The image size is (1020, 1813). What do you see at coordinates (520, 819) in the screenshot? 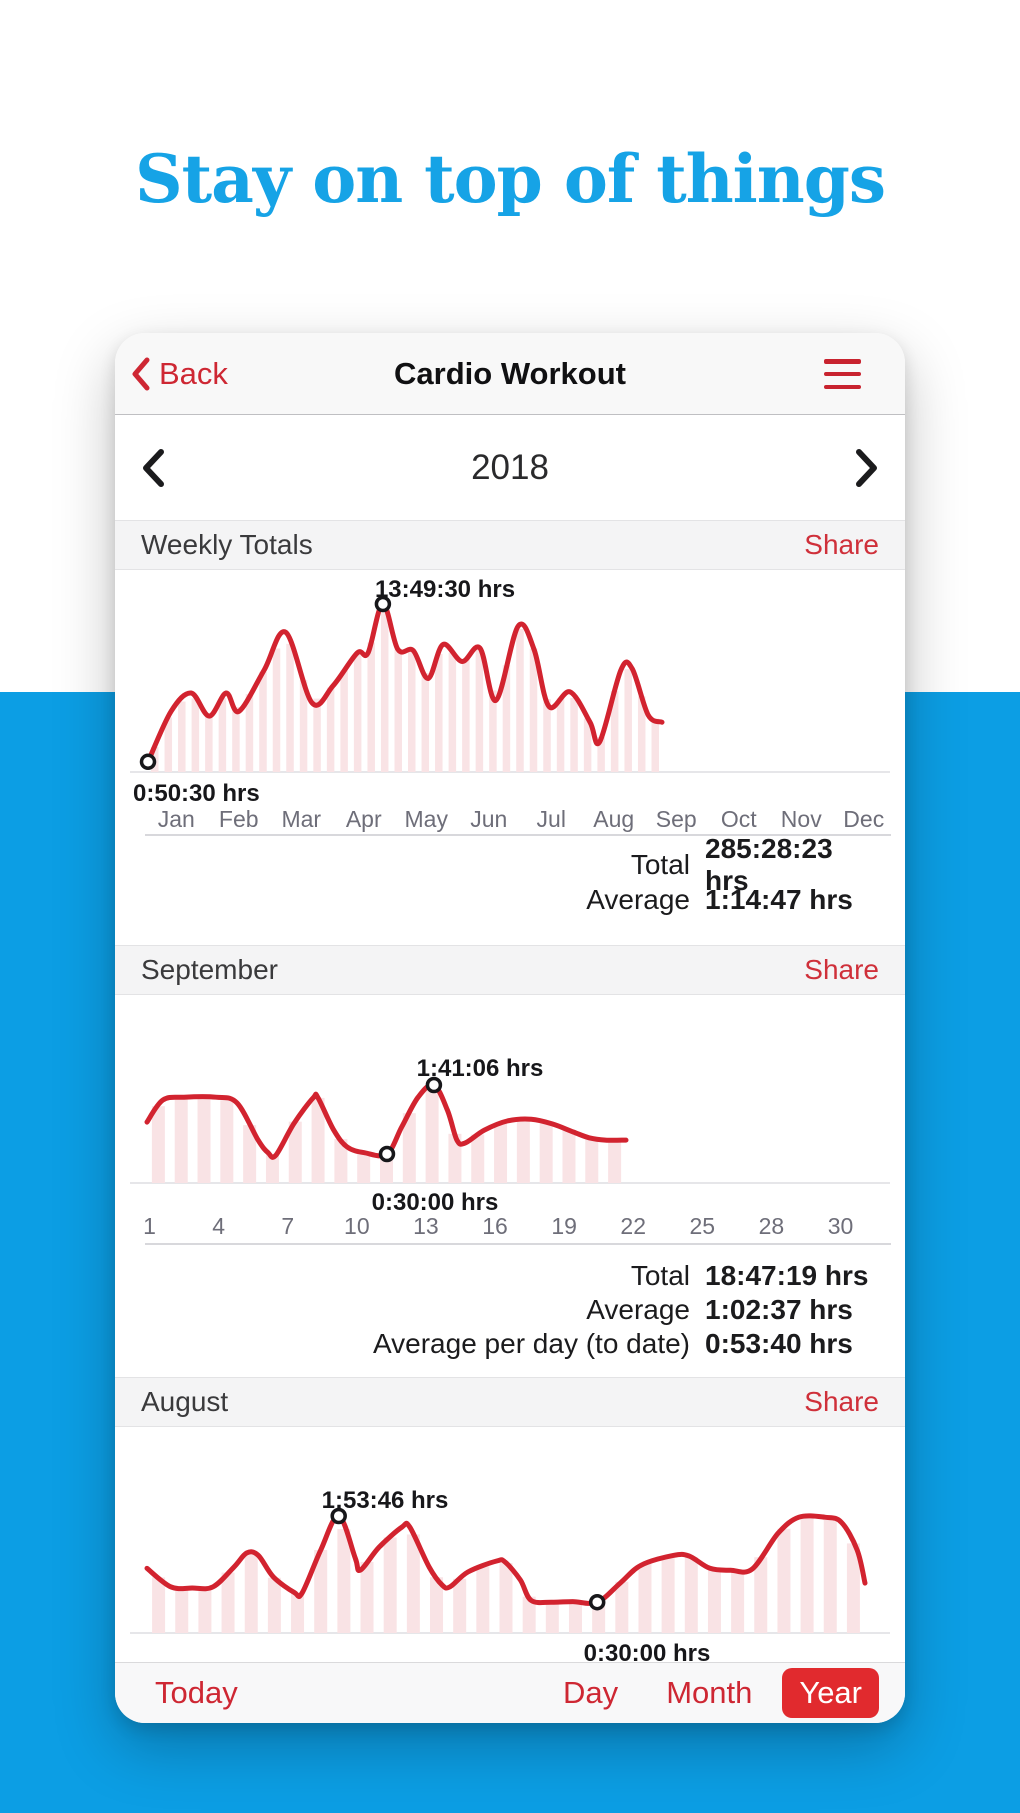
I see `month-axis-labels: Jan Feb Mar Apr May Jun Jul Aug Sep Oct Nov Dec` at bounding box center [520, 819].